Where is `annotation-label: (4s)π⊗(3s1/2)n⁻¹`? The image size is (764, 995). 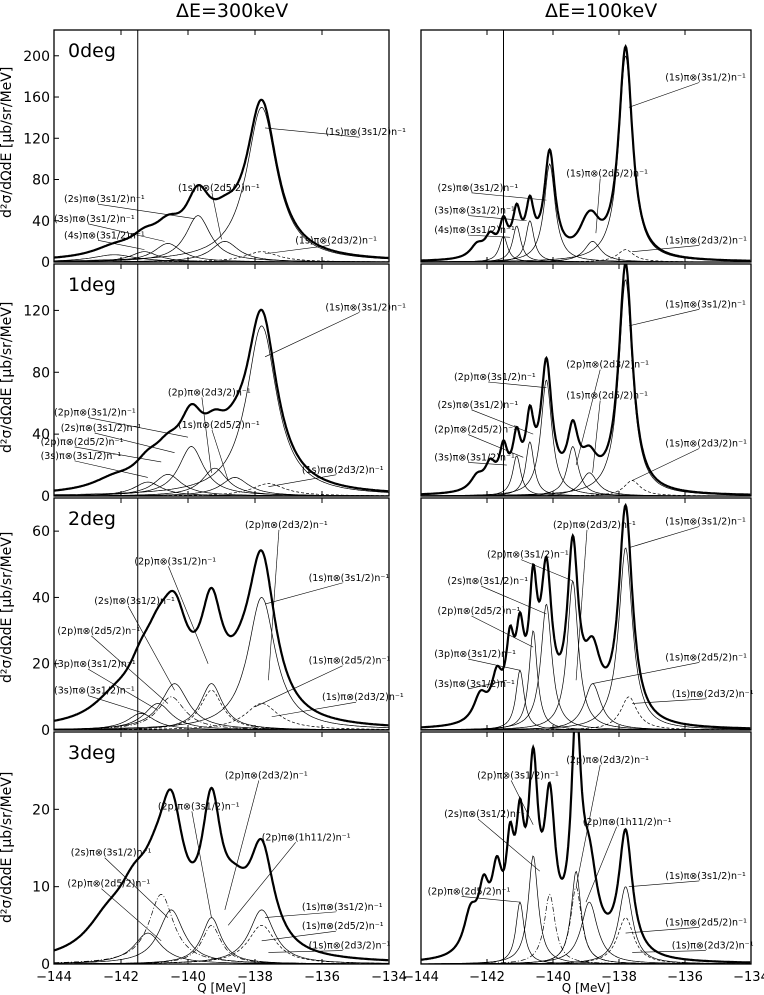 annotation-label: (4s)π⊗(3s1/2)n⁻¹ is located at coordinates (104, 235).